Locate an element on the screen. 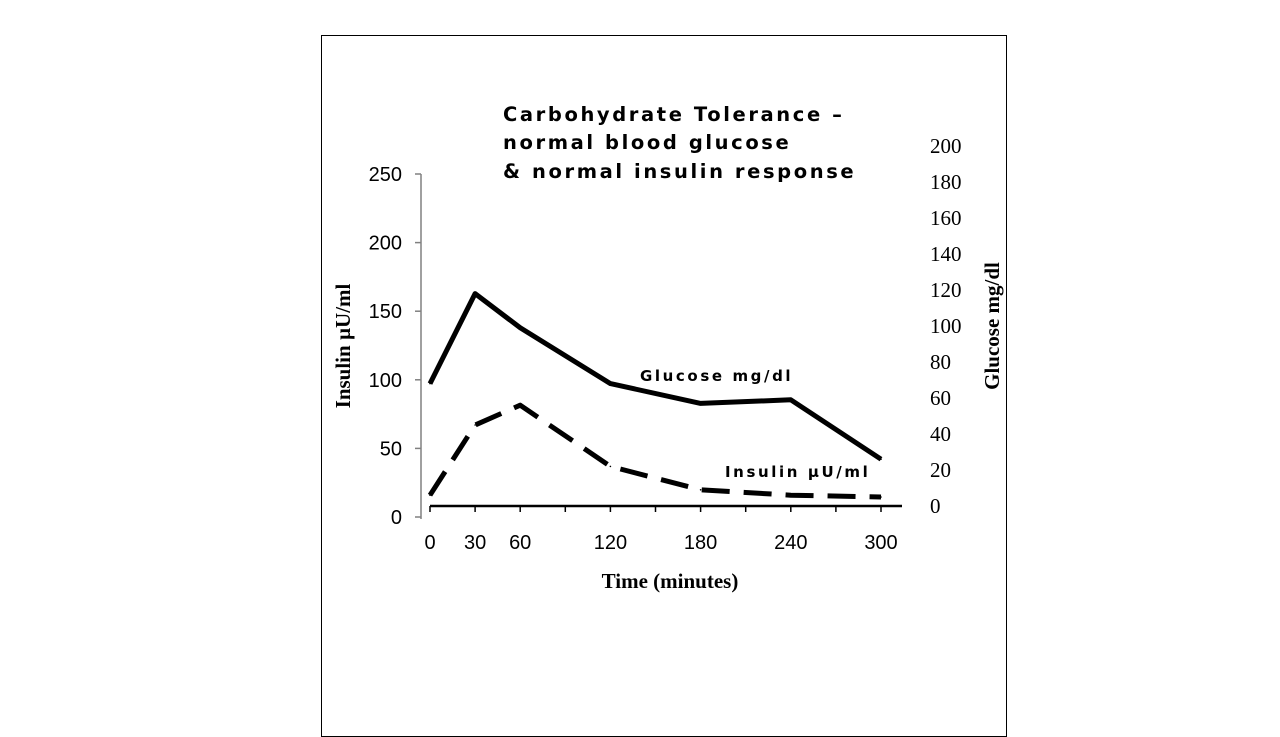  x-tick-label: 30 is located at coordinates (475, 543).